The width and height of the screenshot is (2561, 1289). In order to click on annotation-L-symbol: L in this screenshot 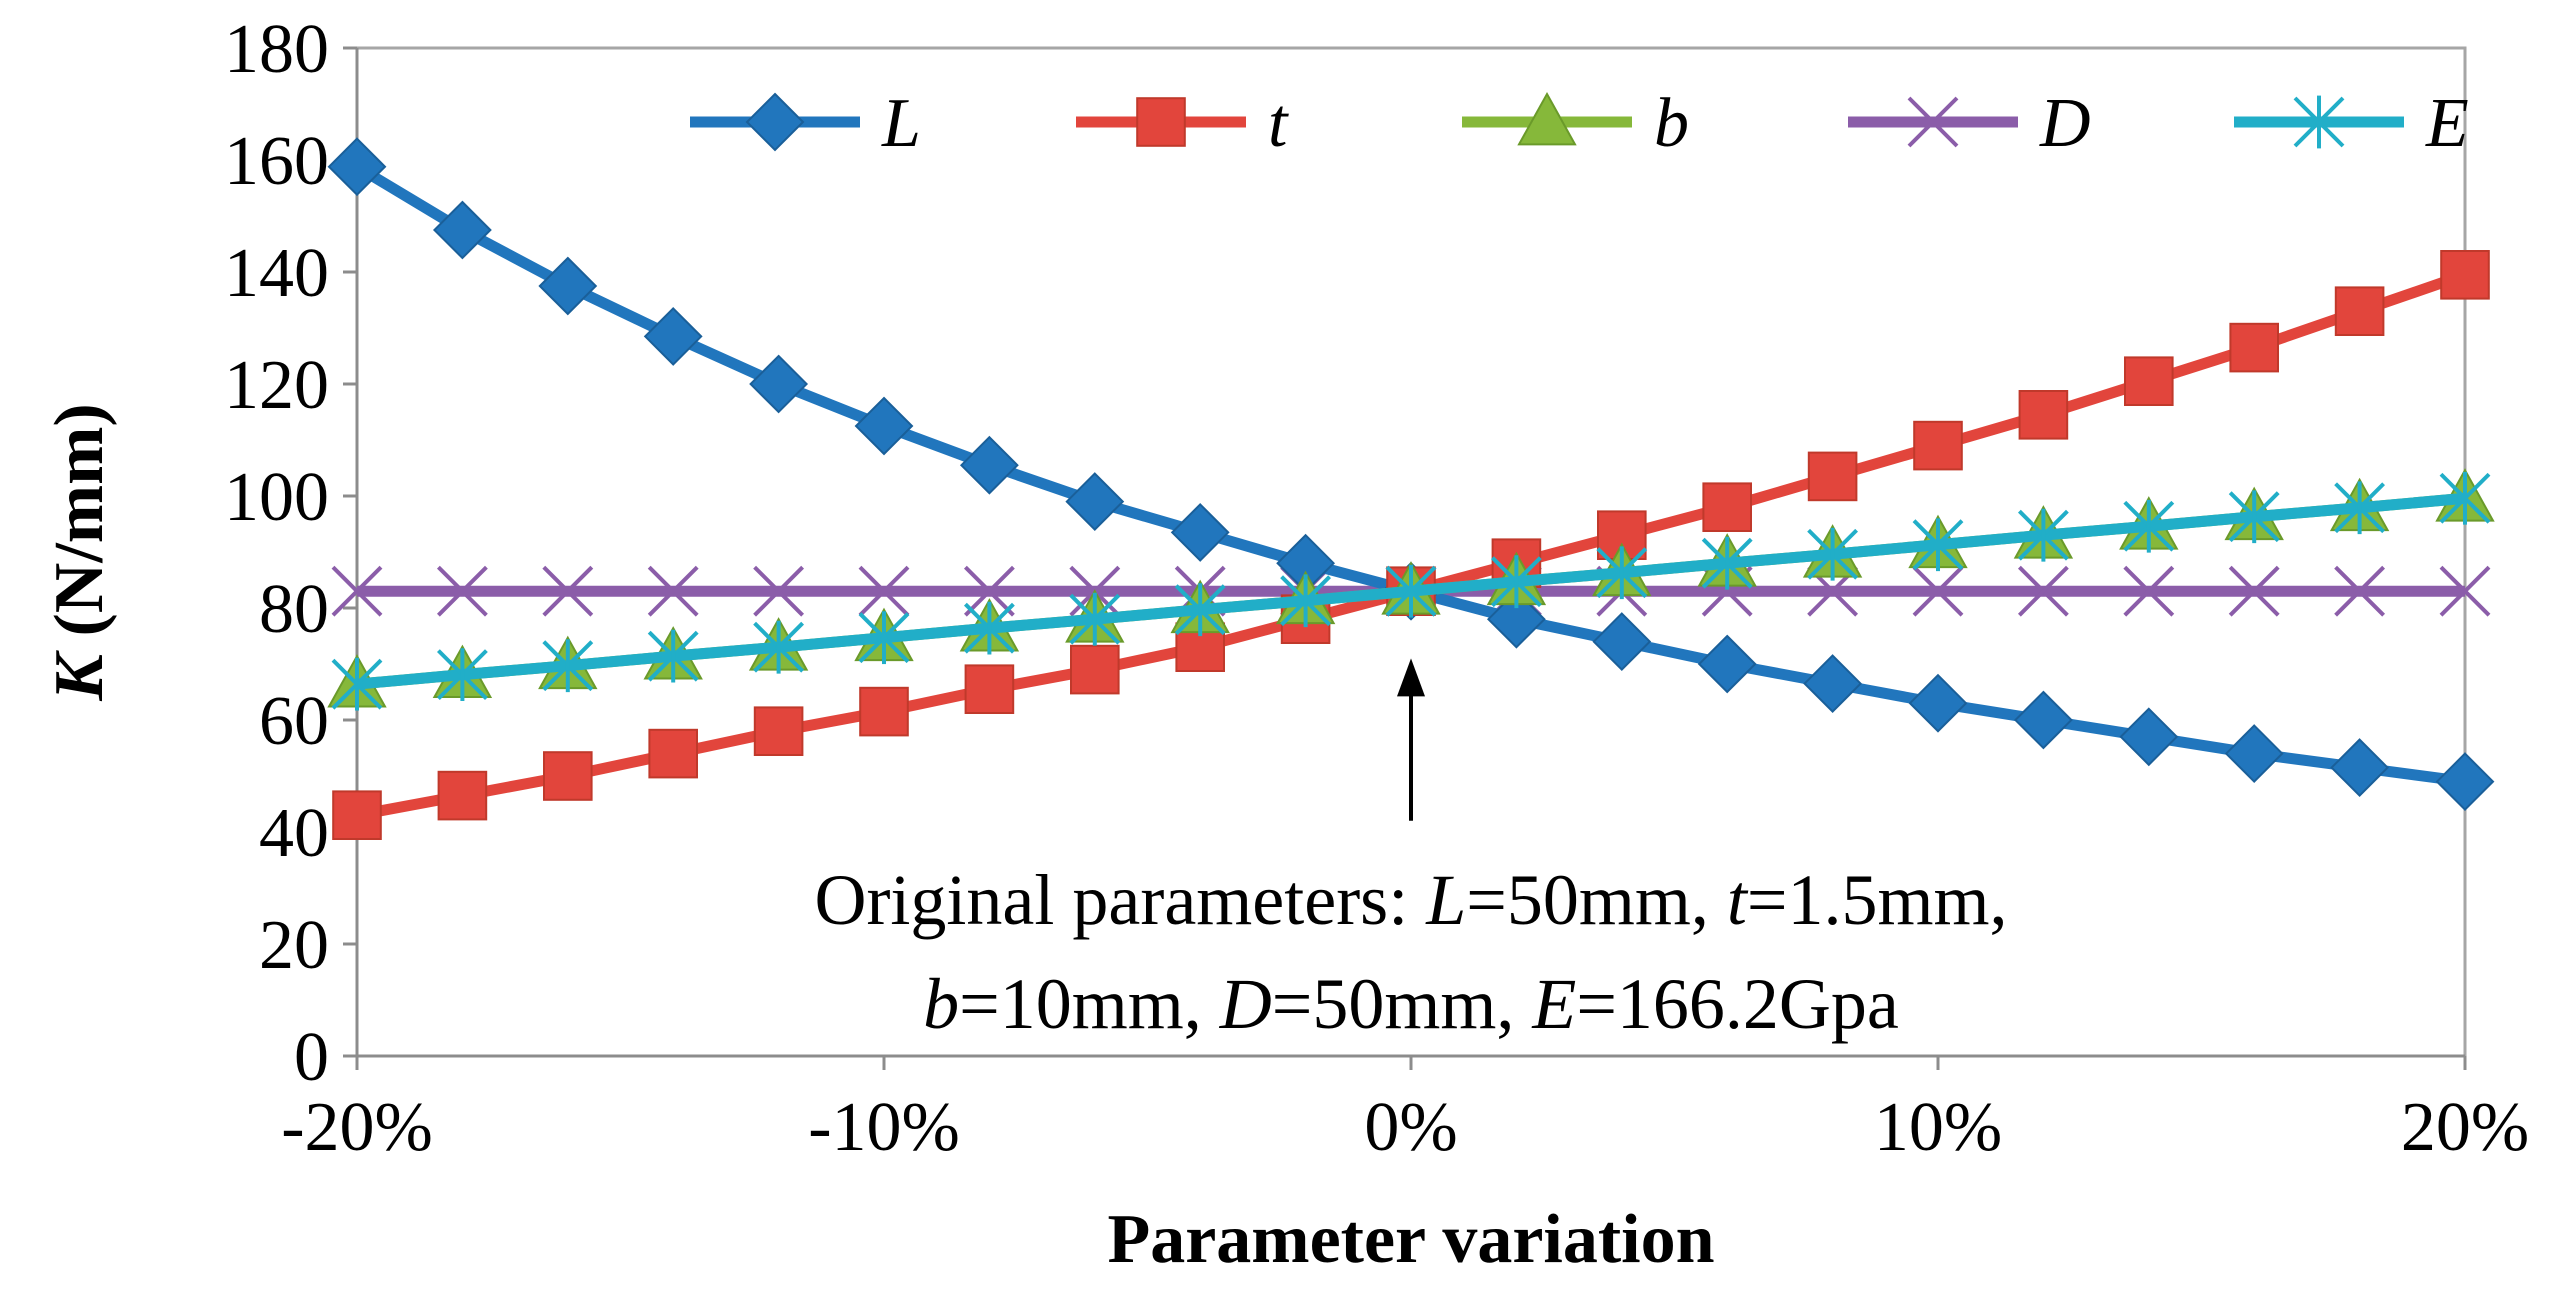, I will do `click(1445, 900)`.